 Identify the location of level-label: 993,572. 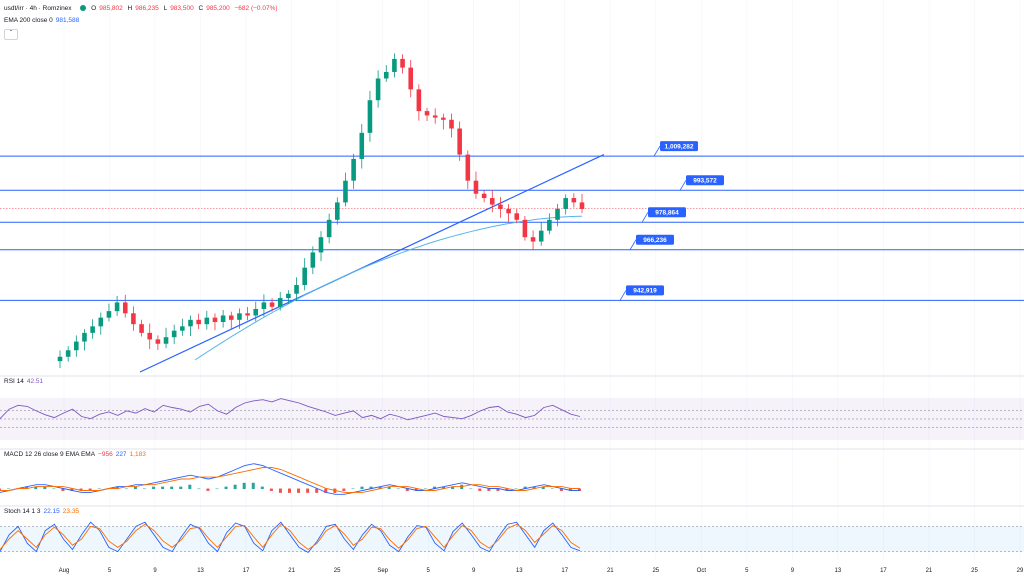
(705, 181).